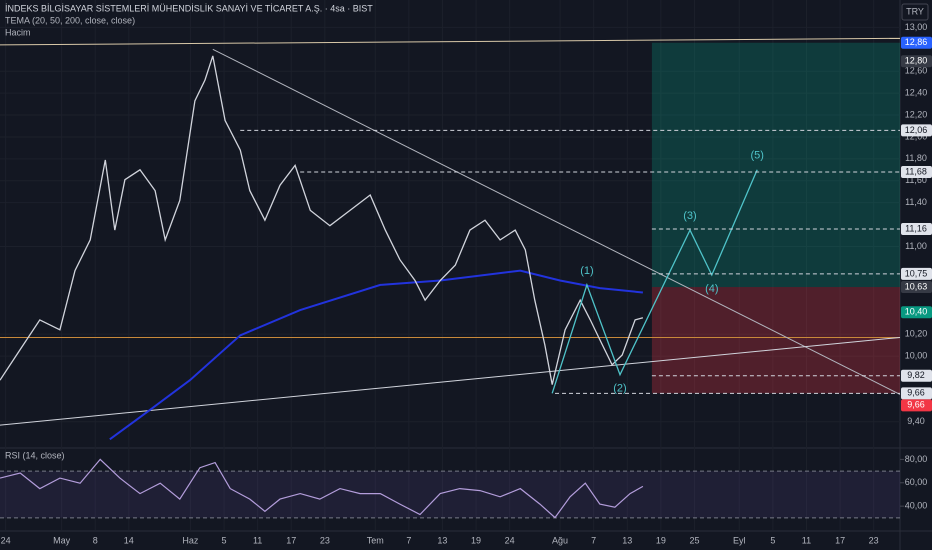  What do you see at coordinates (70, 20) in the screenshot?
I see `indicator-label: TEMA (20, 50, 200, close, close)` at bounding box center [70, 20].